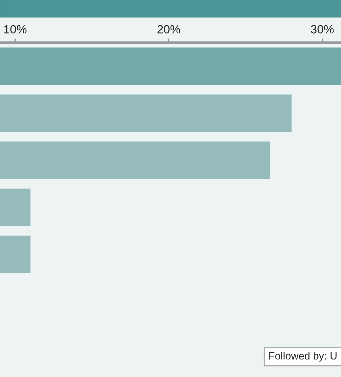 The image size is (341, 377). I want to click on x-tick-label: 10%, so click(15, 29).